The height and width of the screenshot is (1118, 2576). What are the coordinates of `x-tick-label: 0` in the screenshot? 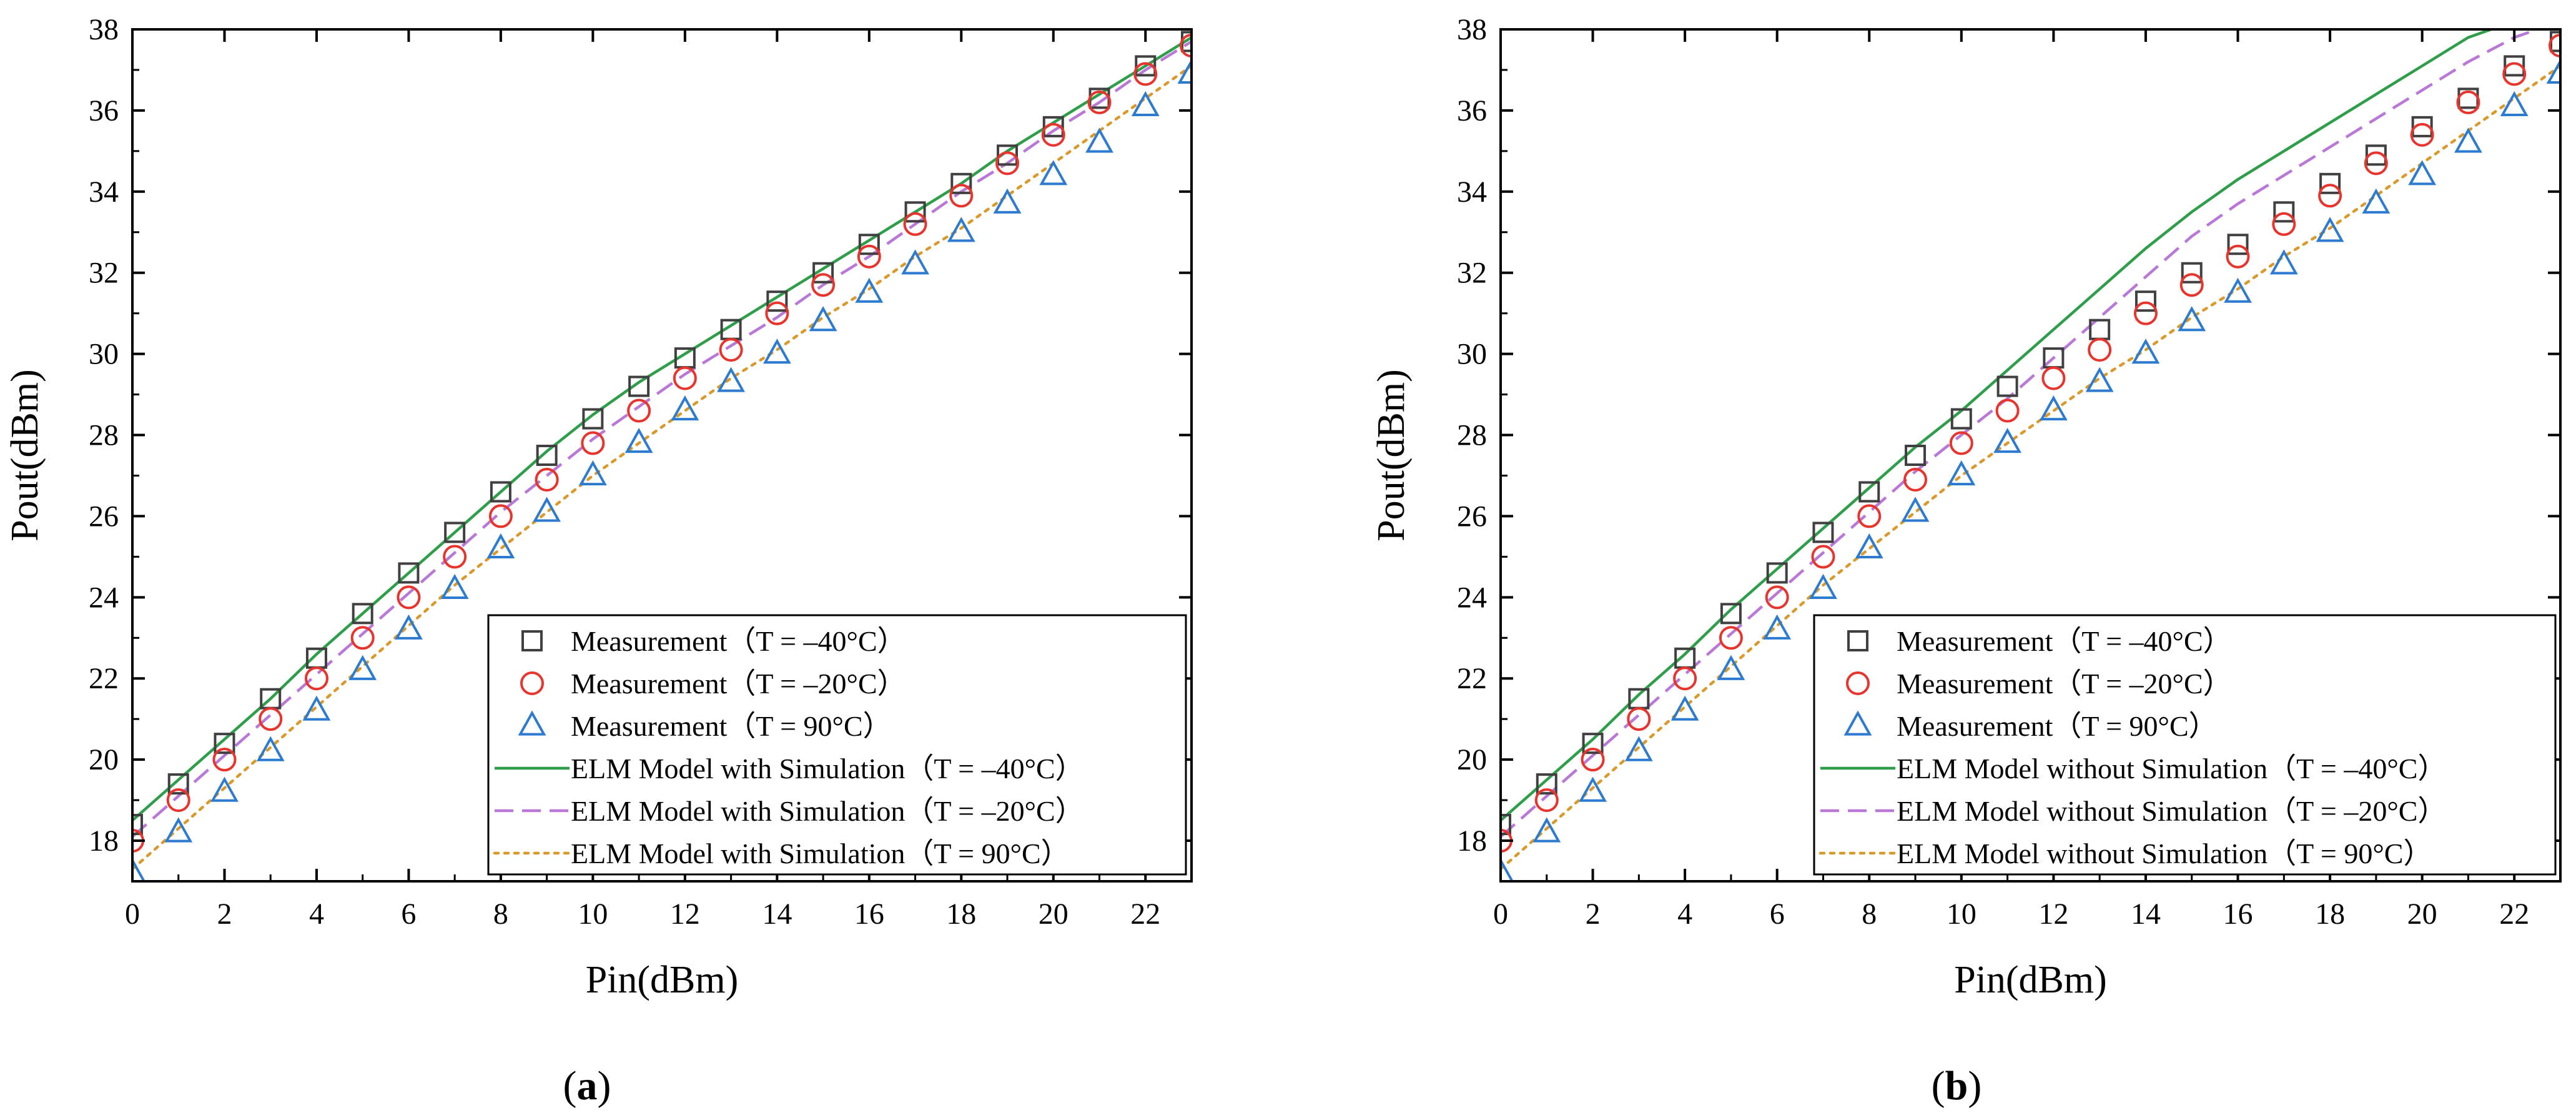 It's located at (133, 914).